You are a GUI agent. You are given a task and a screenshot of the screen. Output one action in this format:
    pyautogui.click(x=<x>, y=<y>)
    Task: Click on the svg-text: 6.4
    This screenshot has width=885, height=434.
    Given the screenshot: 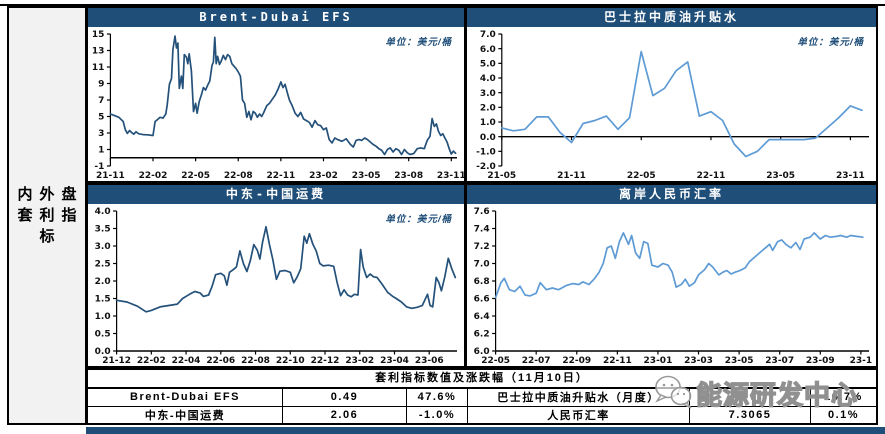 What is the action you would take?
    pyautogui.click(x=482, y=317)
    